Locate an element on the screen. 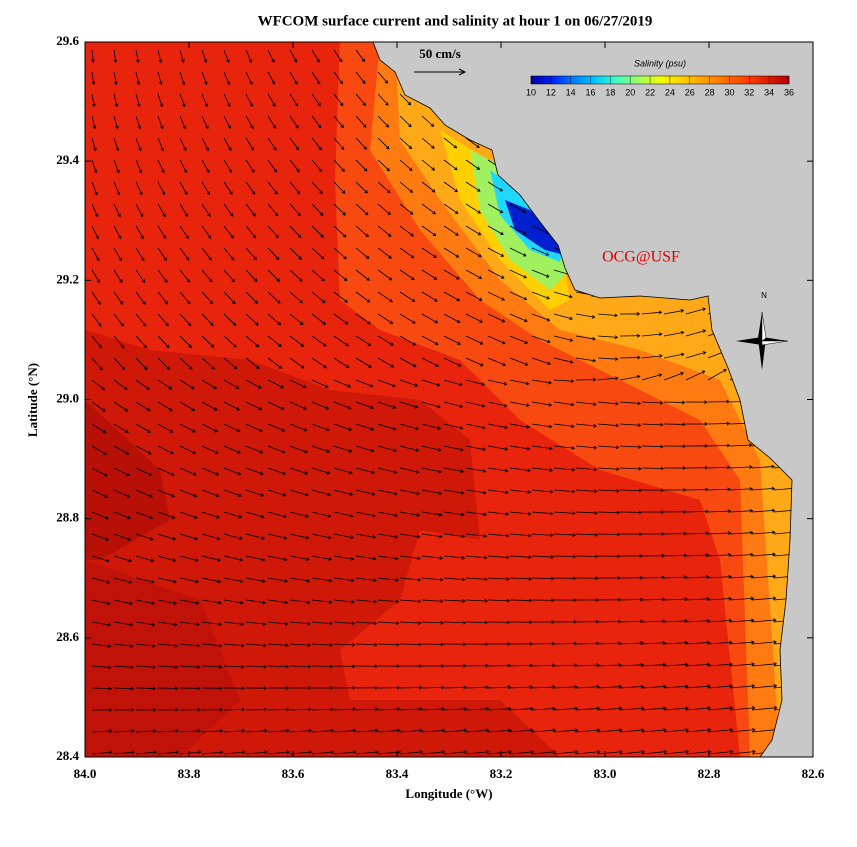  colorbar-tick-label: 12 is located at coordinates (551, 92).